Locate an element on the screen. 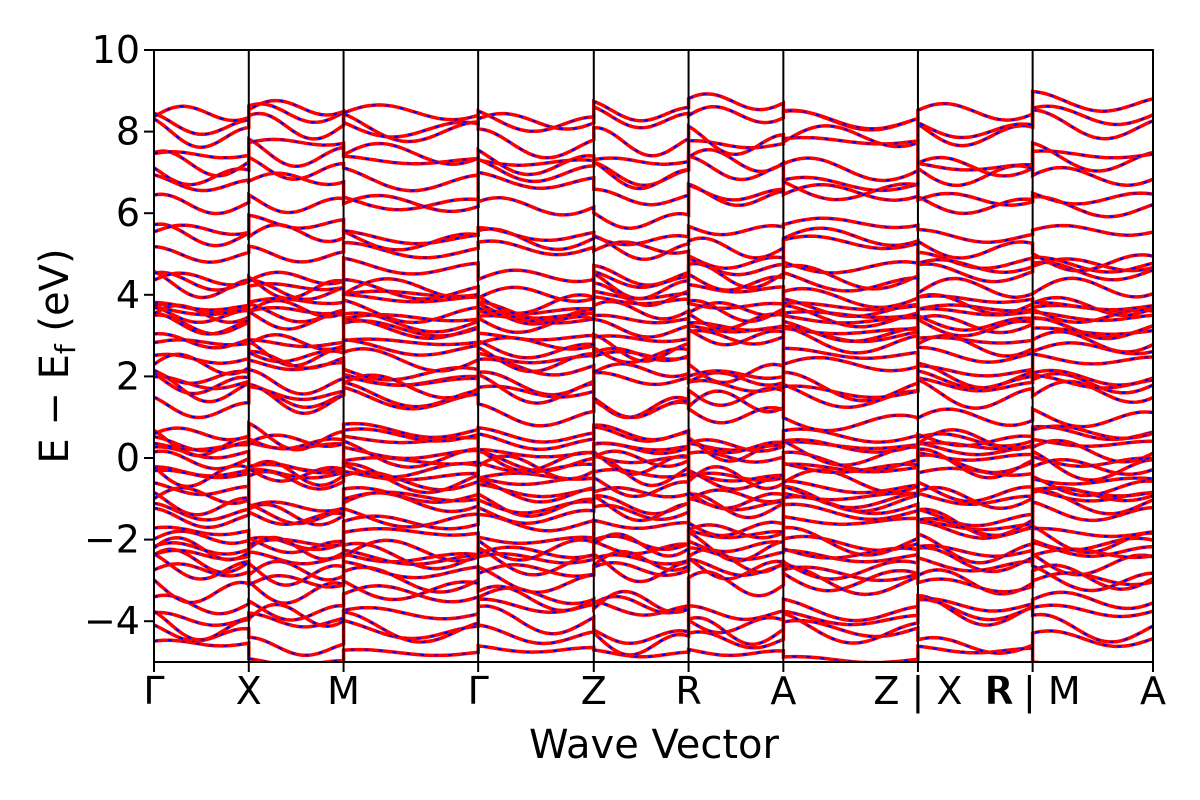 The height and width of the screenshot is (800, 1200). y-tick-label: −2 is located at coordinates (112, 540).